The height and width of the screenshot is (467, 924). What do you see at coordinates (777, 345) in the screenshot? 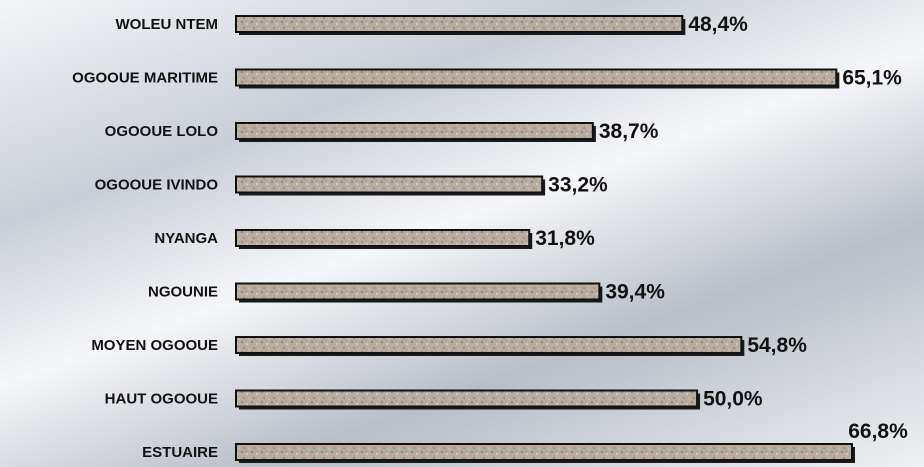
I see `value-label: 54,8%` at bounding box center [777, 345].